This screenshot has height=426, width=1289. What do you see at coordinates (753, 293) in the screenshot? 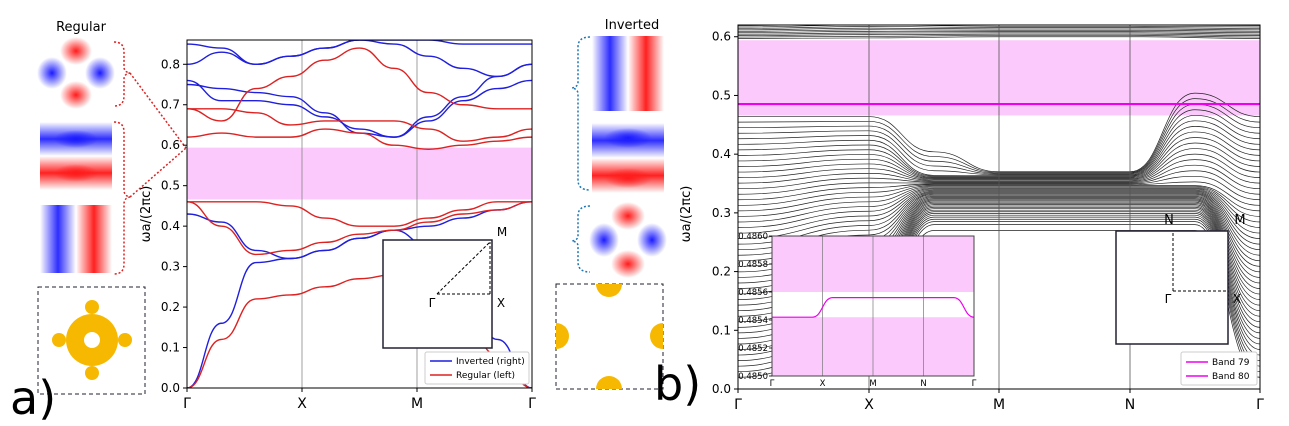
I see `zoom-ytick-3: 0.4856` at bounding box center [753, 293].